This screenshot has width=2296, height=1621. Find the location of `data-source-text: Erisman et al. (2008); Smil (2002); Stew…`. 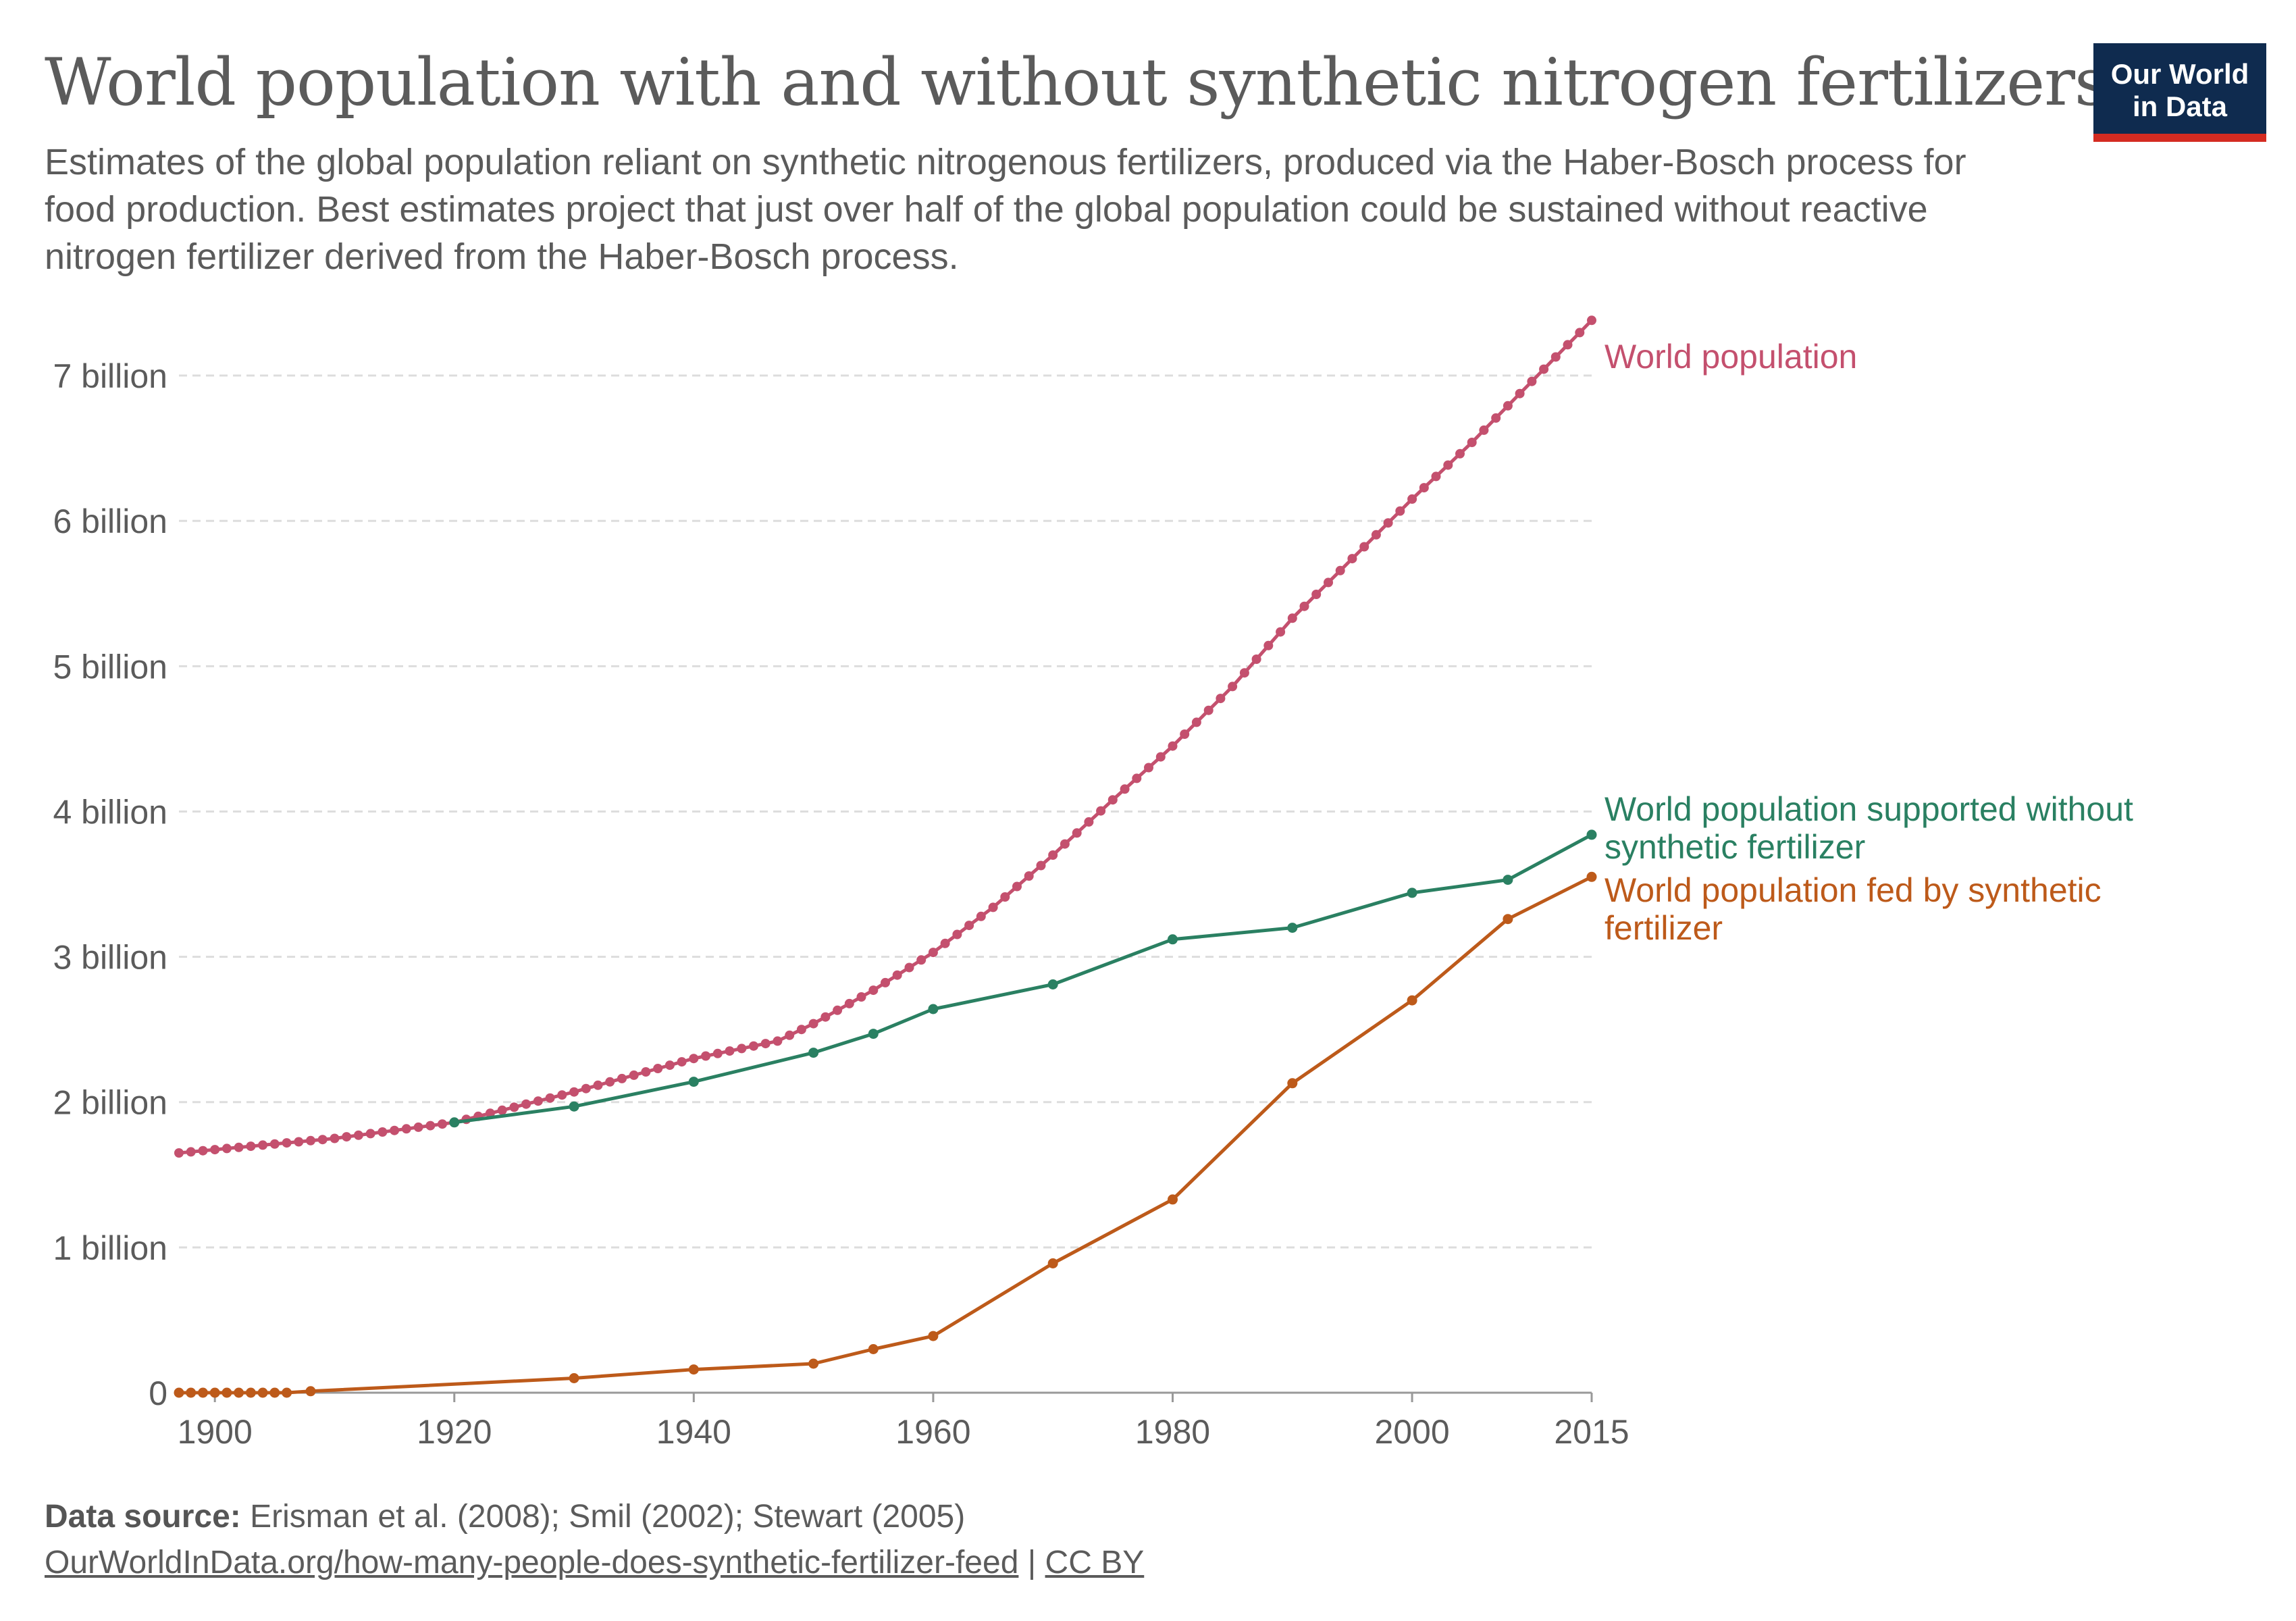

data-source-text: Erisman et al. (2008); Smil (2002); Stew… is located at coordinates (608, 1517).